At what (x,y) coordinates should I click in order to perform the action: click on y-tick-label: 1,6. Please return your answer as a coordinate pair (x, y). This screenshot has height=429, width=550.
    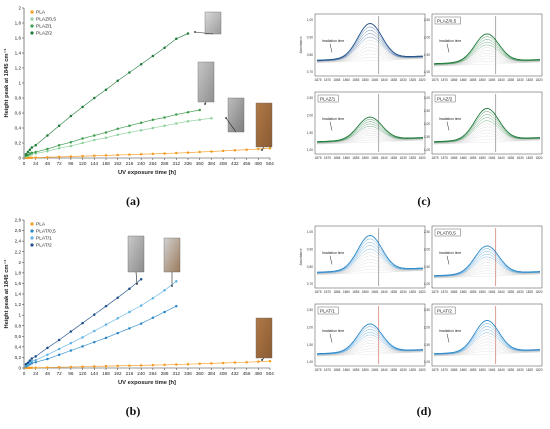
    Looking at the image, I should click on (18, 283).